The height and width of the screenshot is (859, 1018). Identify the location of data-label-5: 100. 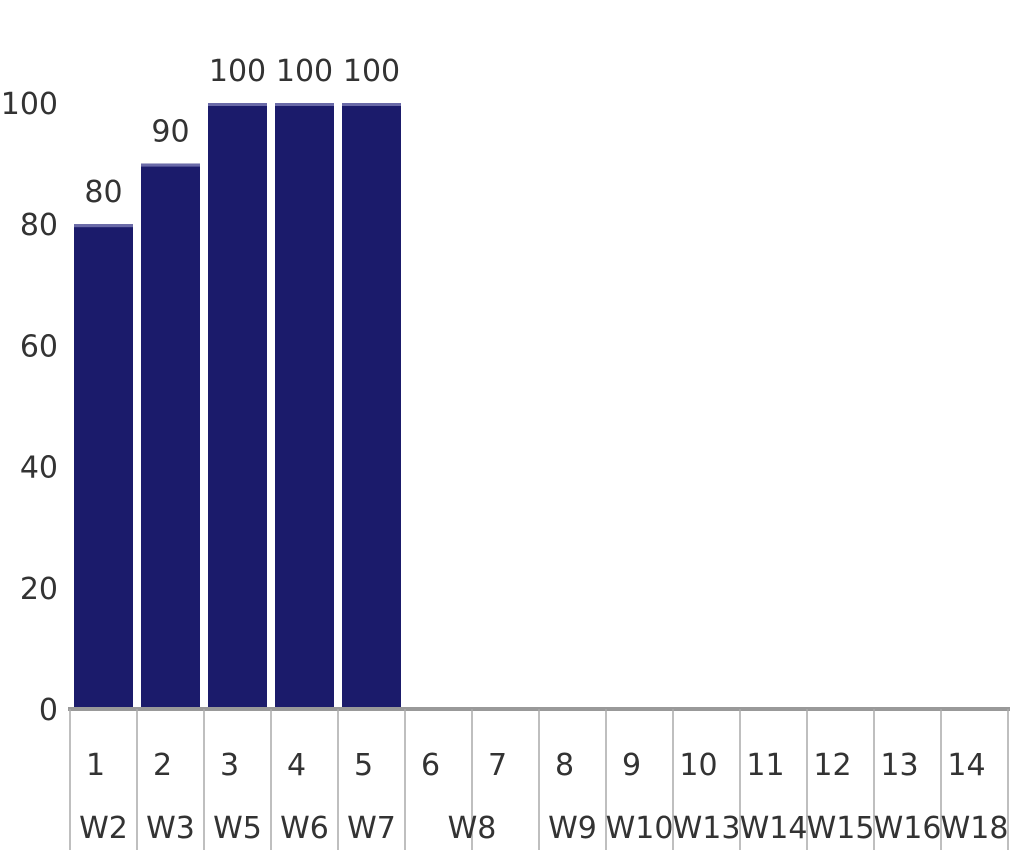
(371, 71).